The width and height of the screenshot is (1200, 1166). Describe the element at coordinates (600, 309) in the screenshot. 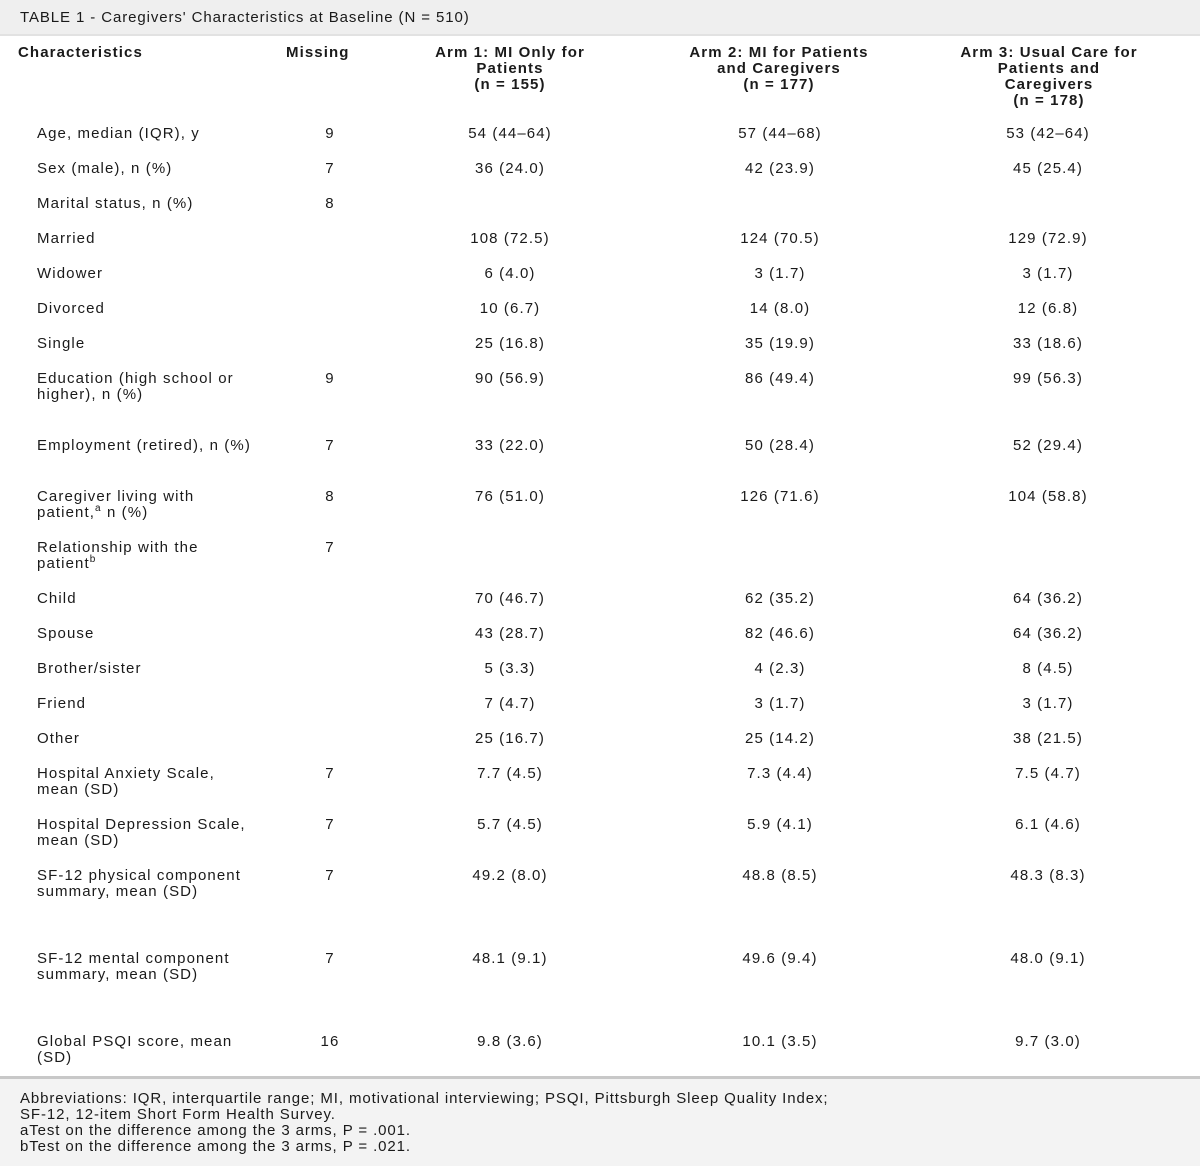

I see `table-row: Divorced 10 (6.7) 14 (8.0) 12 (6.8)` at that location.